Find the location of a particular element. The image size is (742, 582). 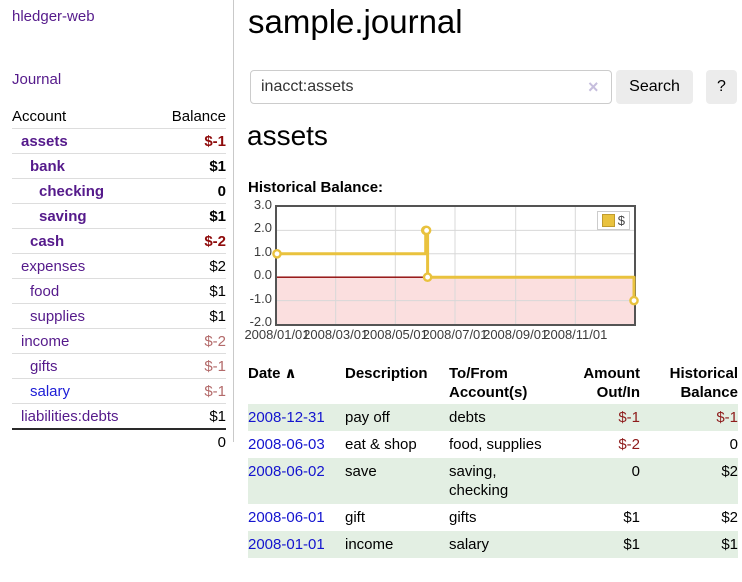

account-balance: $2 is located at coordinates (189, 266).